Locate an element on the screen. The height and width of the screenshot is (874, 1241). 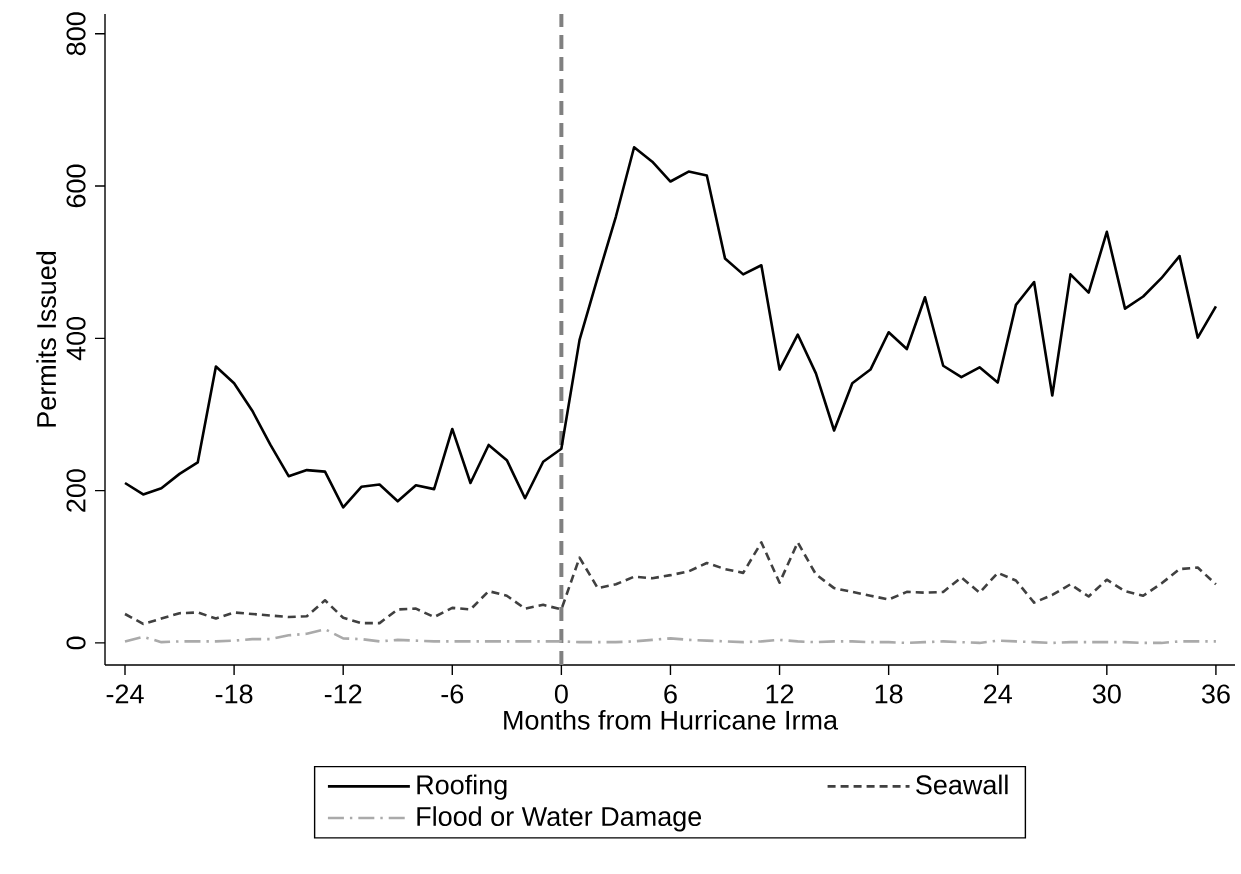
y-tick-label: 400 is located at coordinates (76, 338).